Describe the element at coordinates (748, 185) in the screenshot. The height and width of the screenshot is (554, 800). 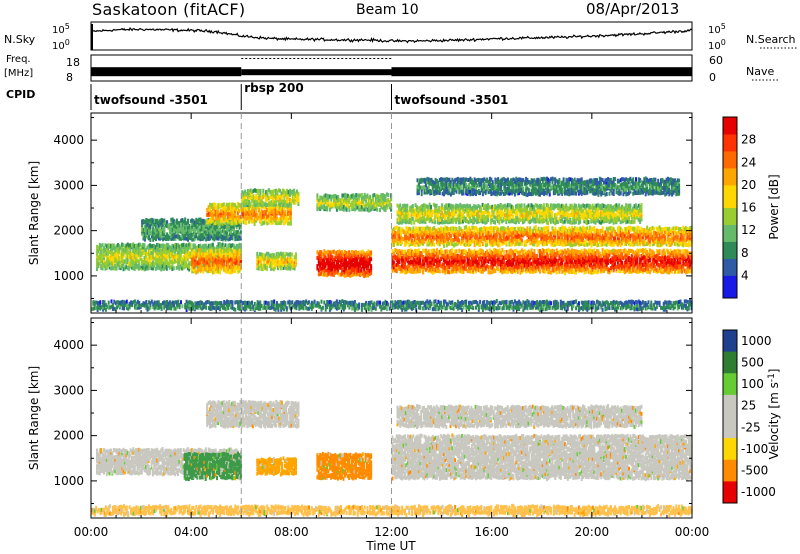
I see `power-colorbar-tick-4: 20` at that location.